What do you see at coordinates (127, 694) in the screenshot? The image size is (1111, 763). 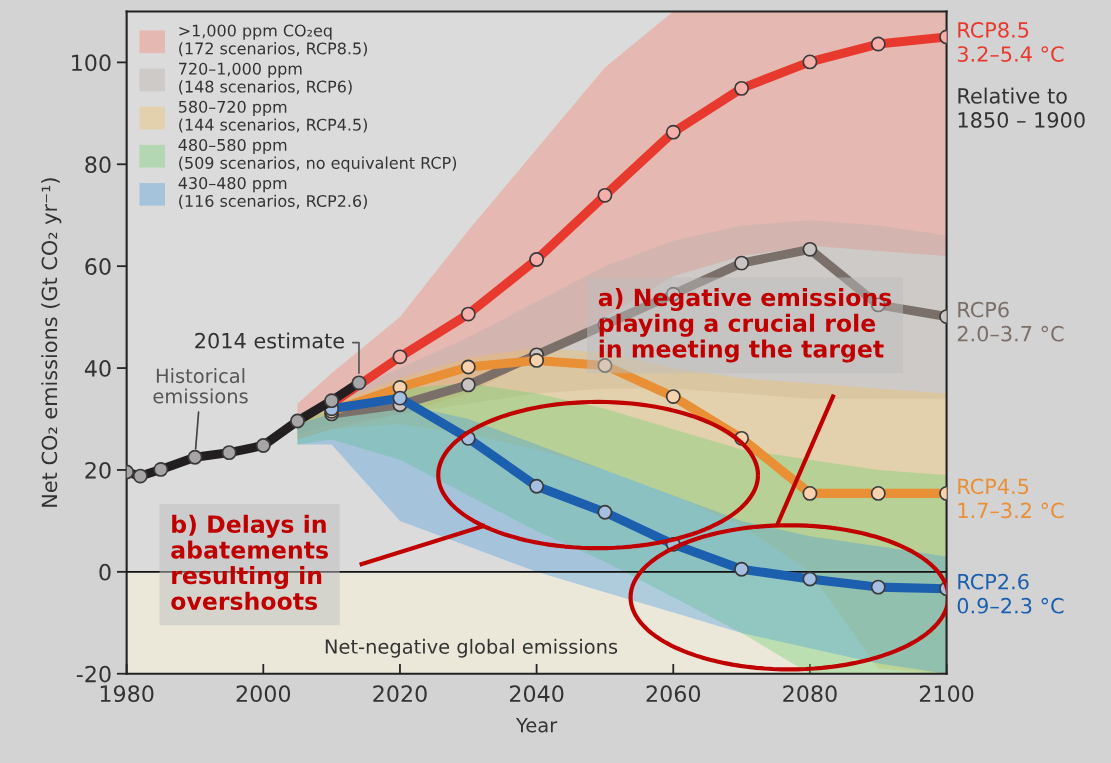 I see `x-tick-label: 1980` at bounding box center [127, 694].